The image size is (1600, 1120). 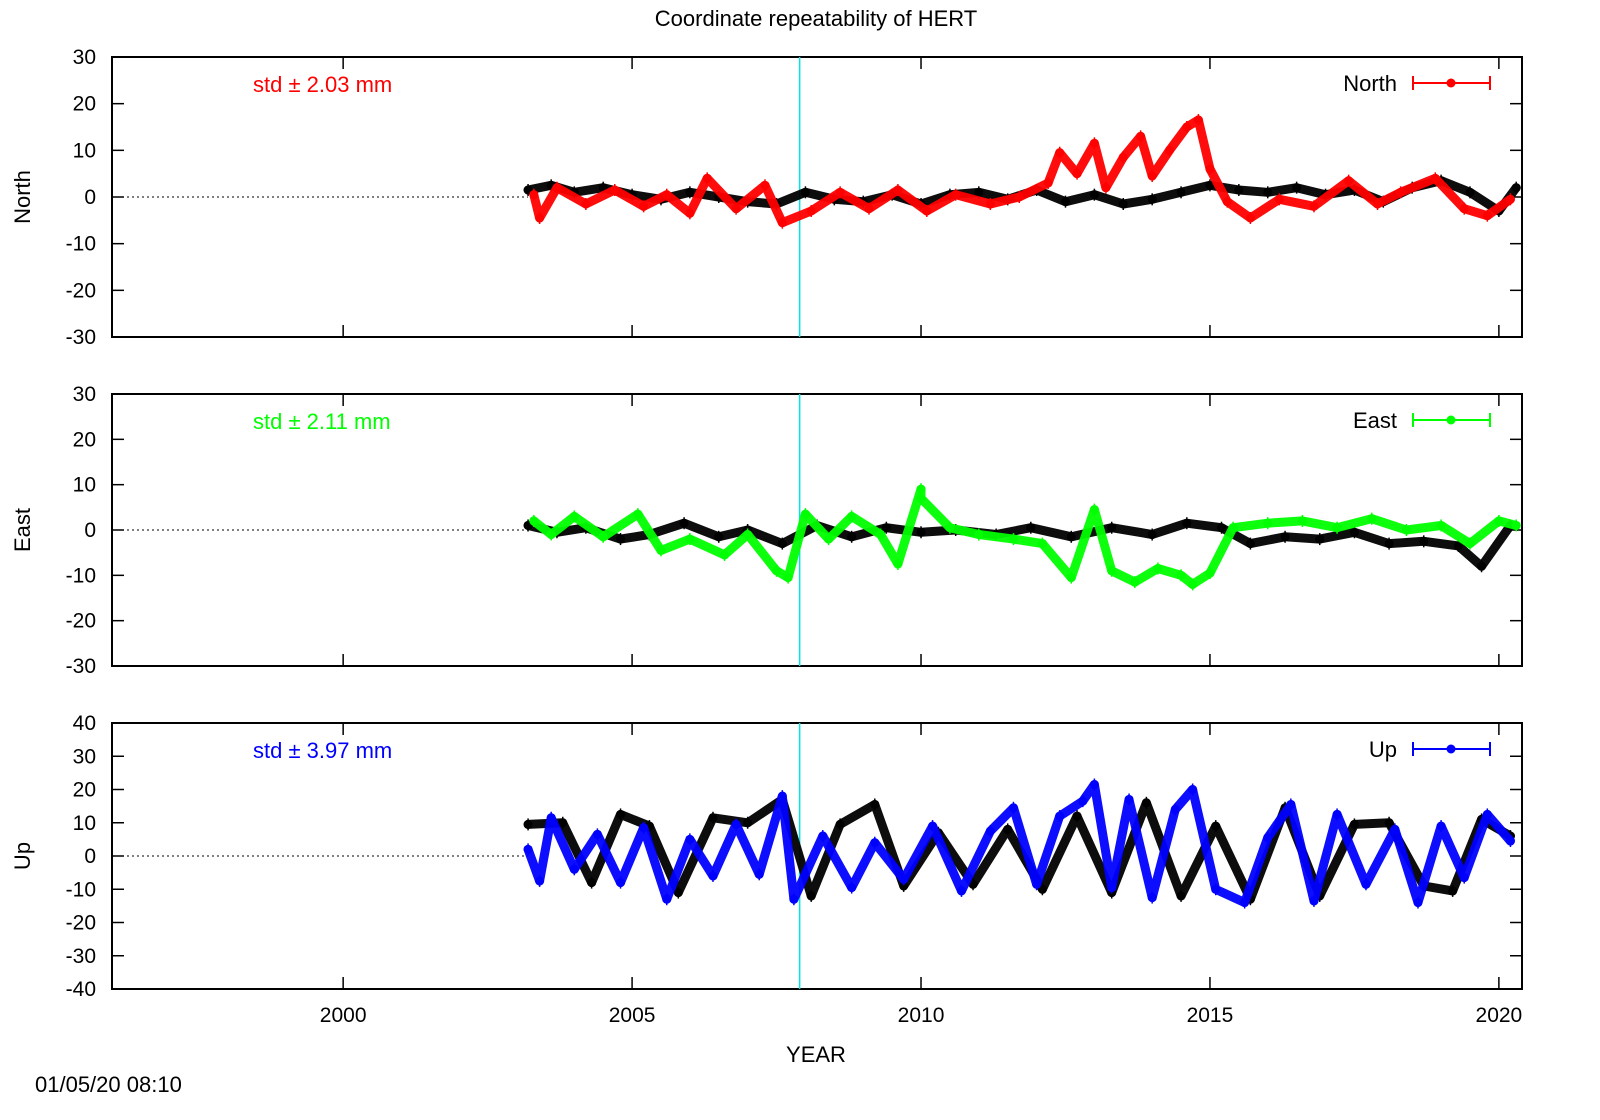 What do you see at coordinates (1022, 171) in the screenshot?
I see `north-filtered-series-line` at bounding box center [1022, 171].